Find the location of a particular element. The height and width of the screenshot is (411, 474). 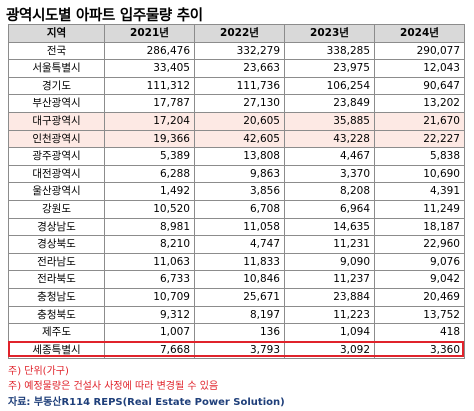

value-cell: 4,747 is located at coordinates (239, 244).